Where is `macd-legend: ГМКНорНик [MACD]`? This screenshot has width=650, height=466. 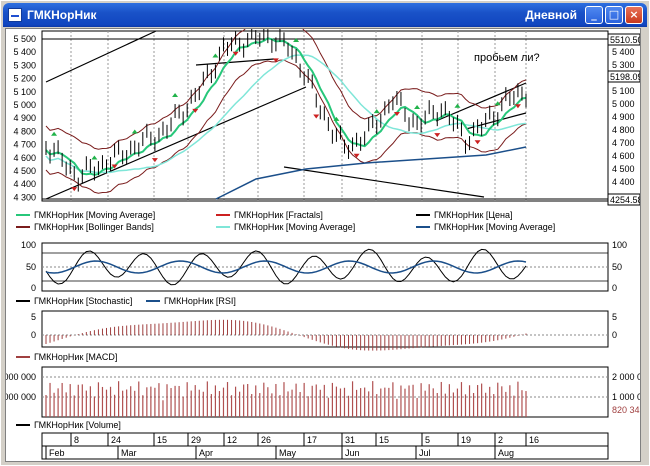 macd-legend: ГМКНорНик [MACD] is located at coordinates (66, 357).